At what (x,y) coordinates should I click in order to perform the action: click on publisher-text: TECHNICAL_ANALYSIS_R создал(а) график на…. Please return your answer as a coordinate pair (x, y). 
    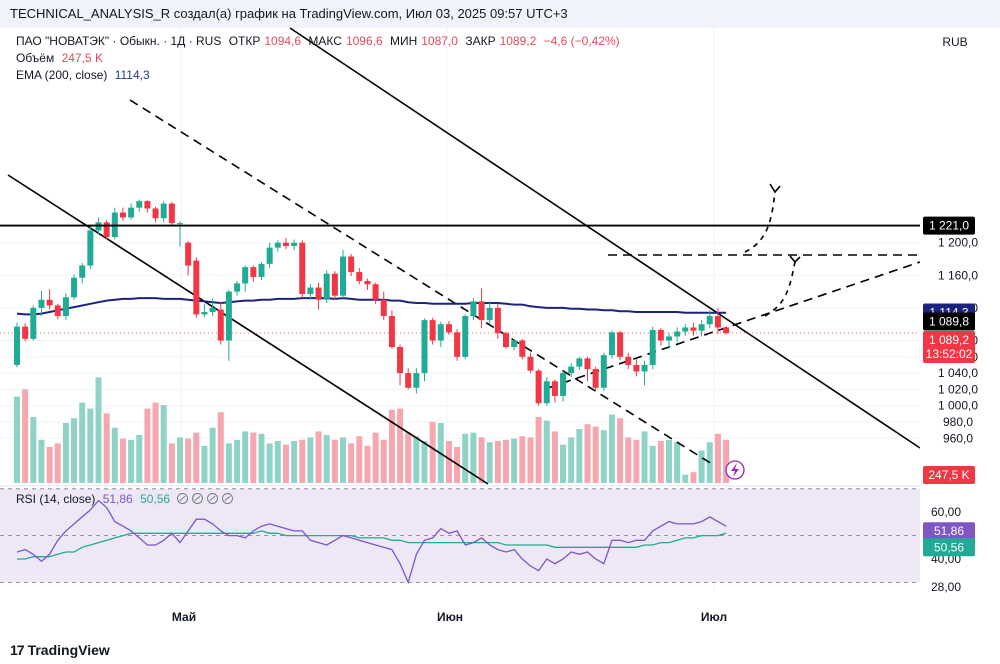
    Looking at the image, I should click on (289, 13).